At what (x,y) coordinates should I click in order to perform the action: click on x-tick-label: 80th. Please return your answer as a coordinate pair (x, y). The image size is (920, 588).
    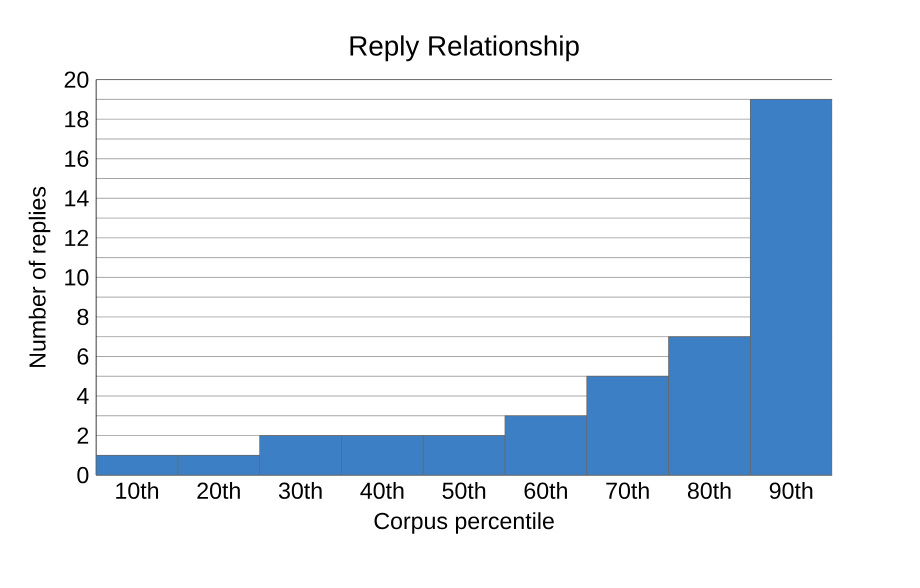
    Looking at the image, I should click on (709, 491).